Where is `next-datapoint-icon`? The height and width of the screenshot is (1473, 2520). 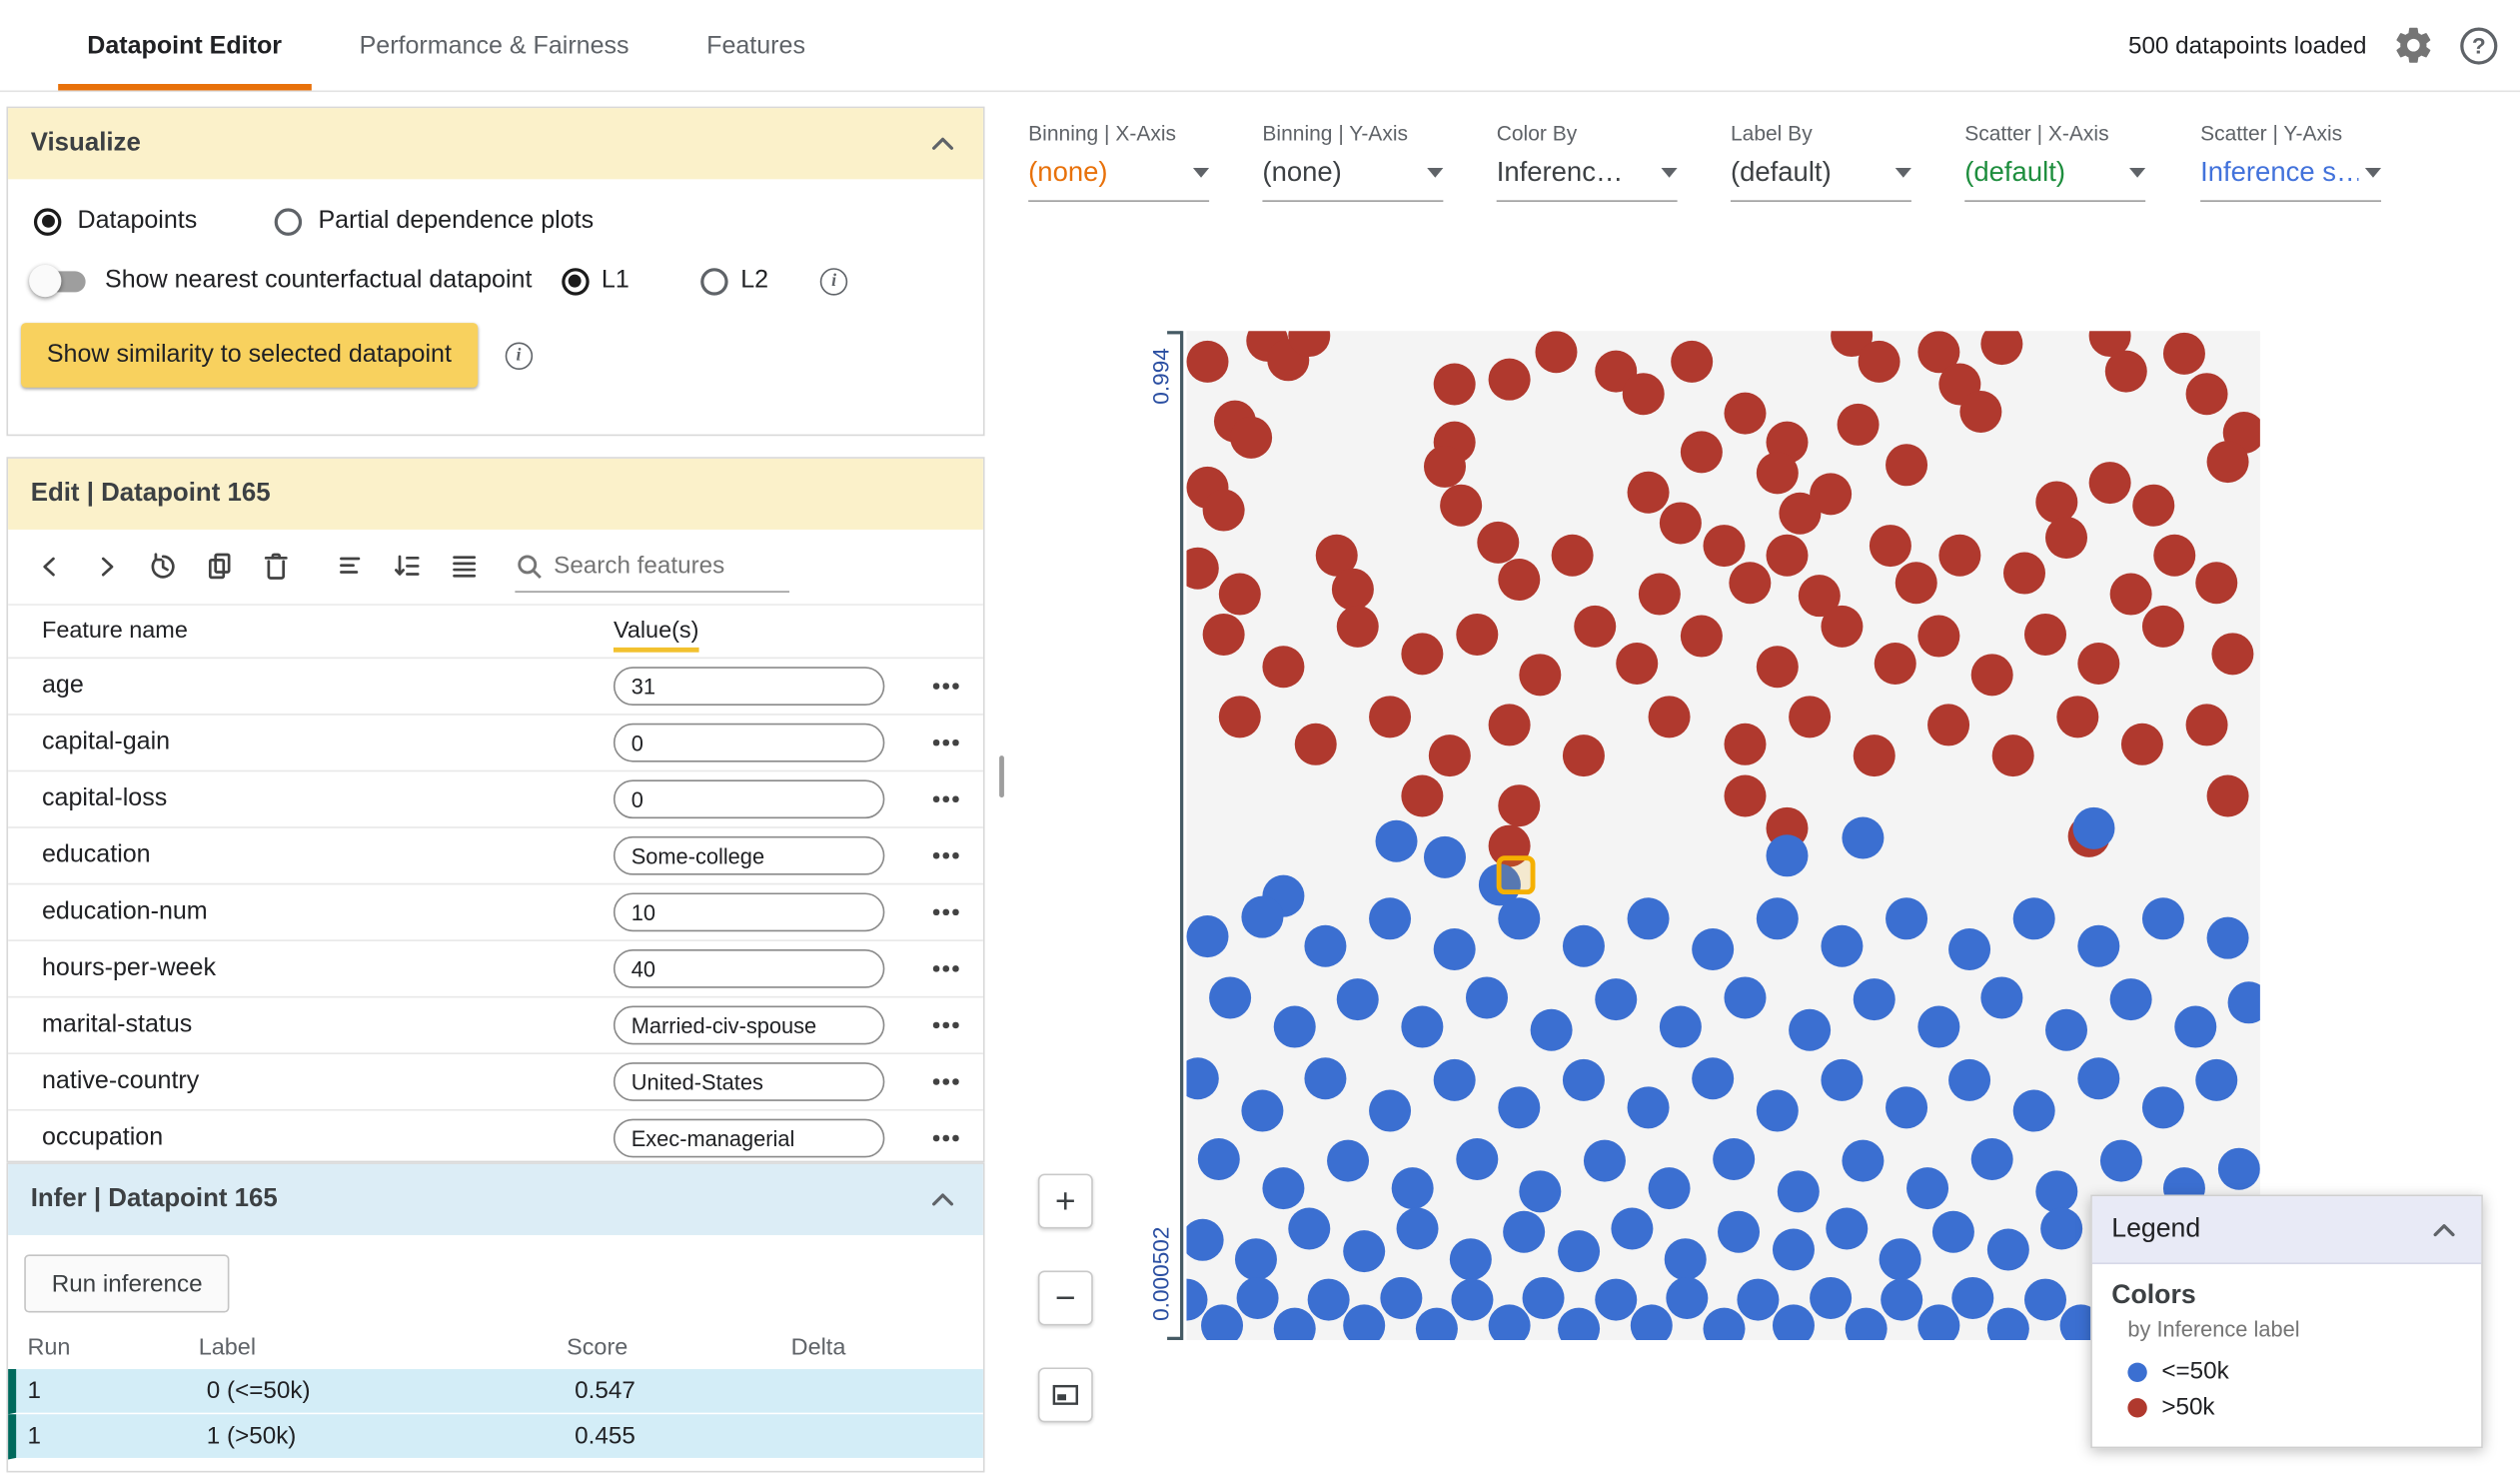 next-datapoint-icon is located at coordinates (106, 567).